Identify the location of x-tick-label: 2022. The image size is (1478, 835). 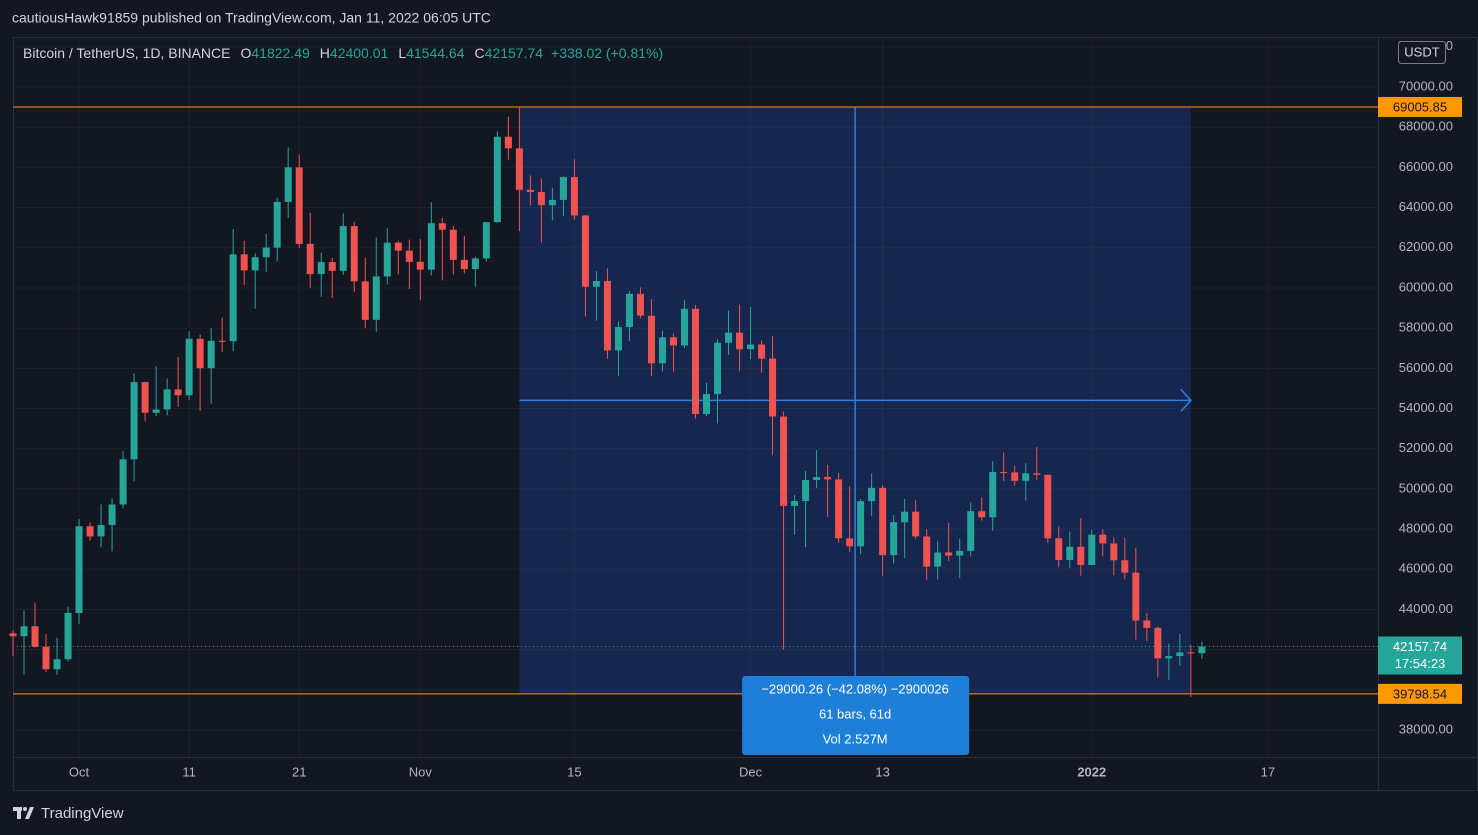
(1091, 771).